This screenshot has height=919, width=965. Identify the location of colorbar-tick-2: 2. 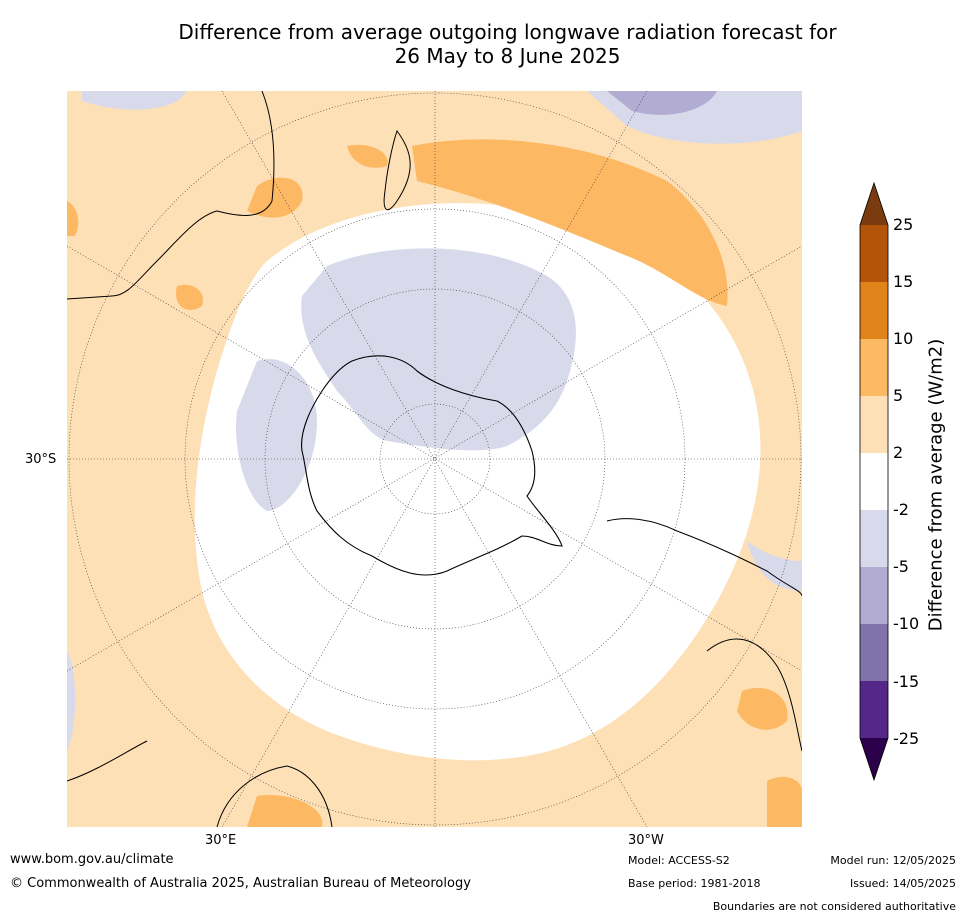
(898, 452).